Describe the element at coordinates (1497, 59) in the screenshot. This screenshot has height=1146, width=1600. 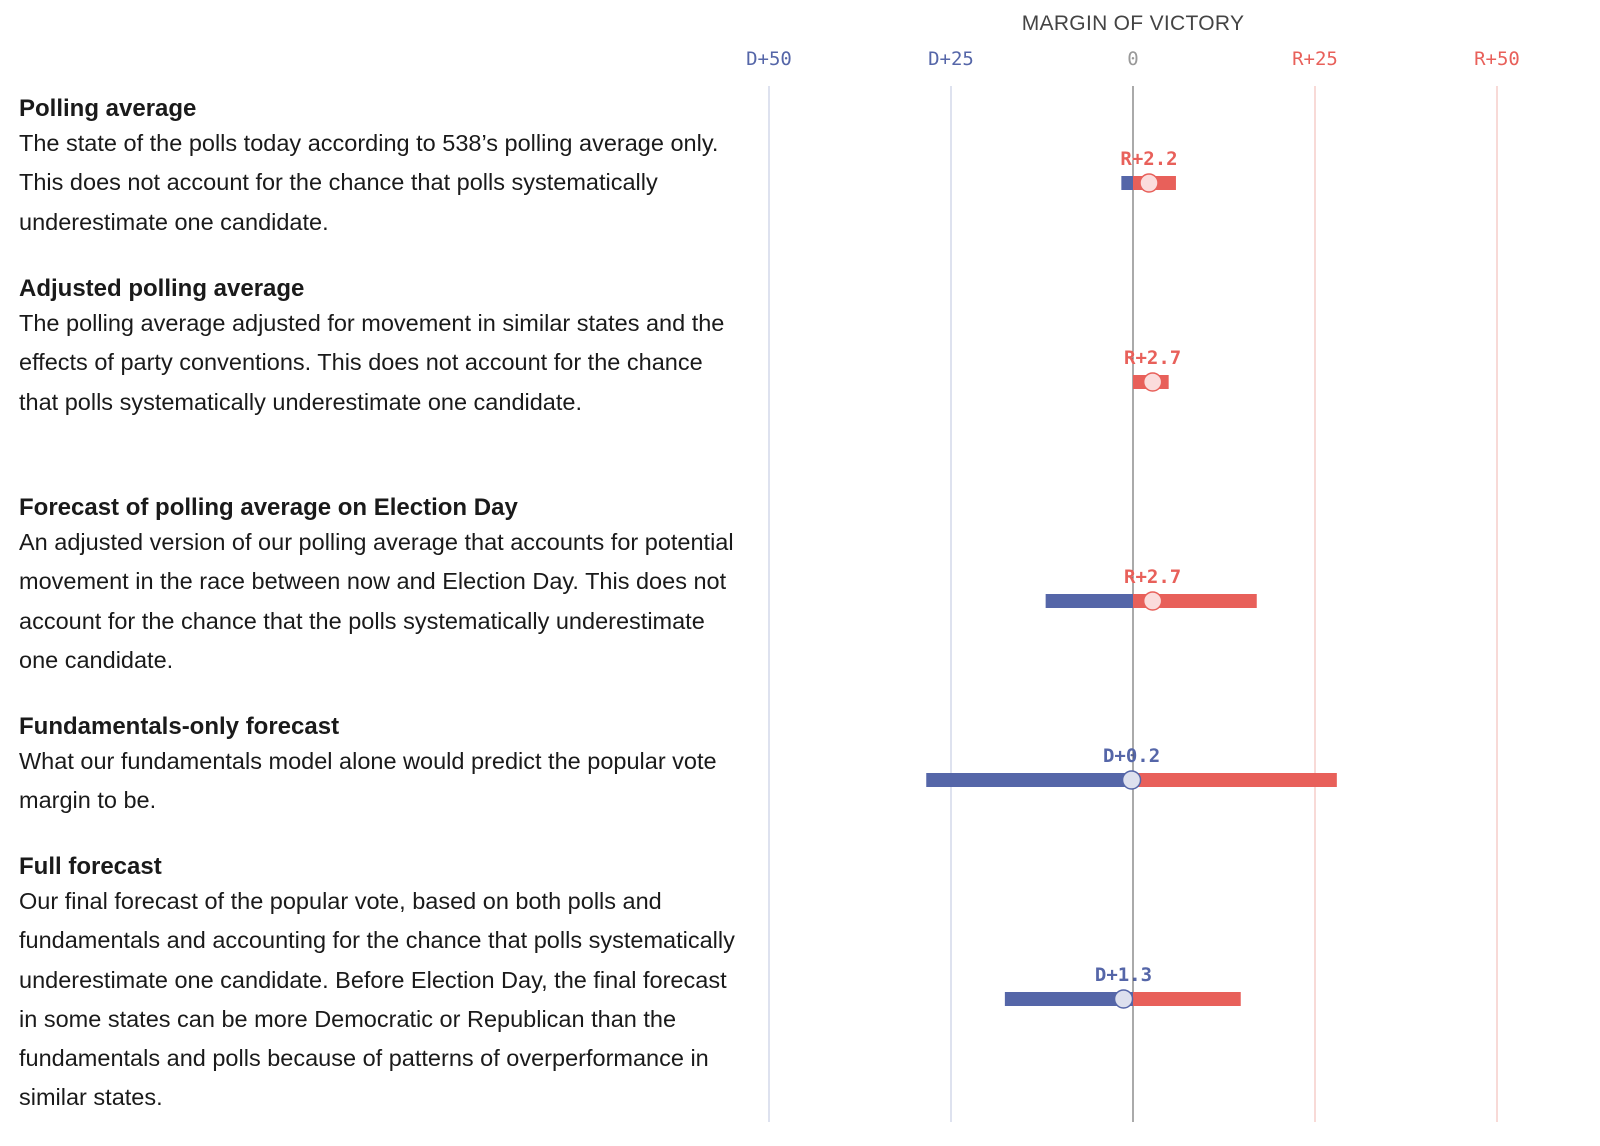
I see `tick-label: R+50` at that location.